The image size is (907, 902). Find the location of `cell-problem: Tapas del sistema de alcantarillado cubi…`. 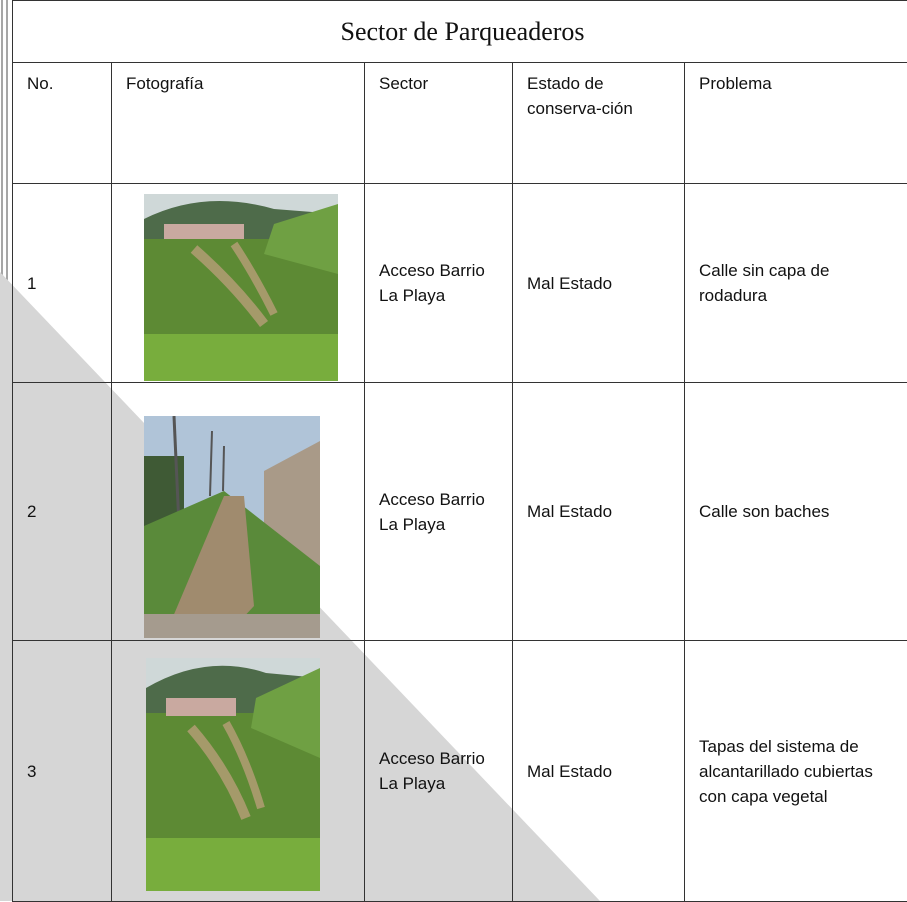

cell-problem: Tapas del sistema de alcantarillado cubi… is located at coordinates (796, 771).